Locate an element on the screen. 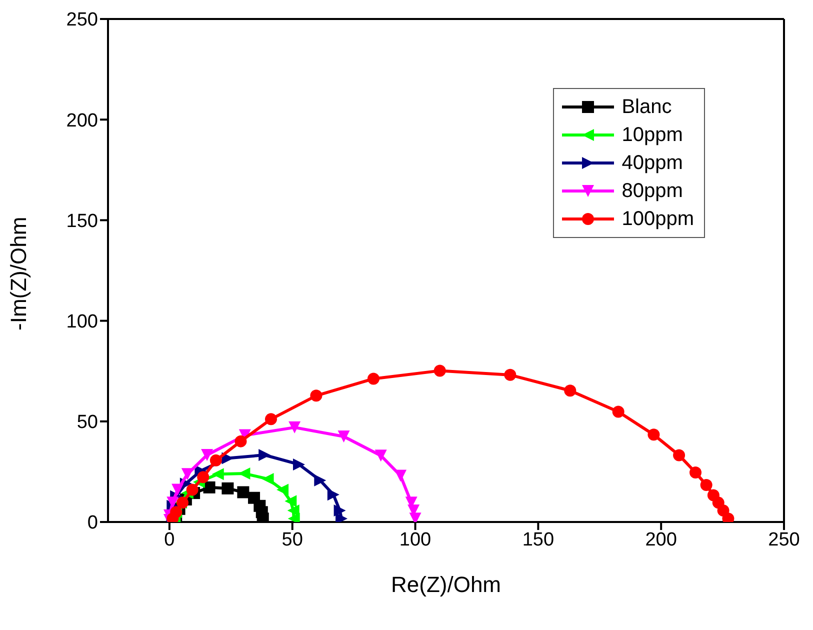 The width and height of the screenshot is (813, 630). y-tick-label: 50 is located at coordinates (87, 423).